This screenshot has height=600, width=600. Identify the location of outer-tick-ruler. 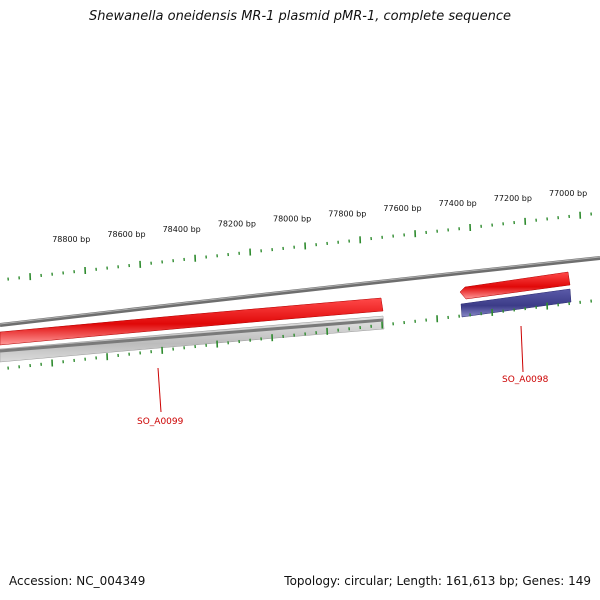
(299, 246).